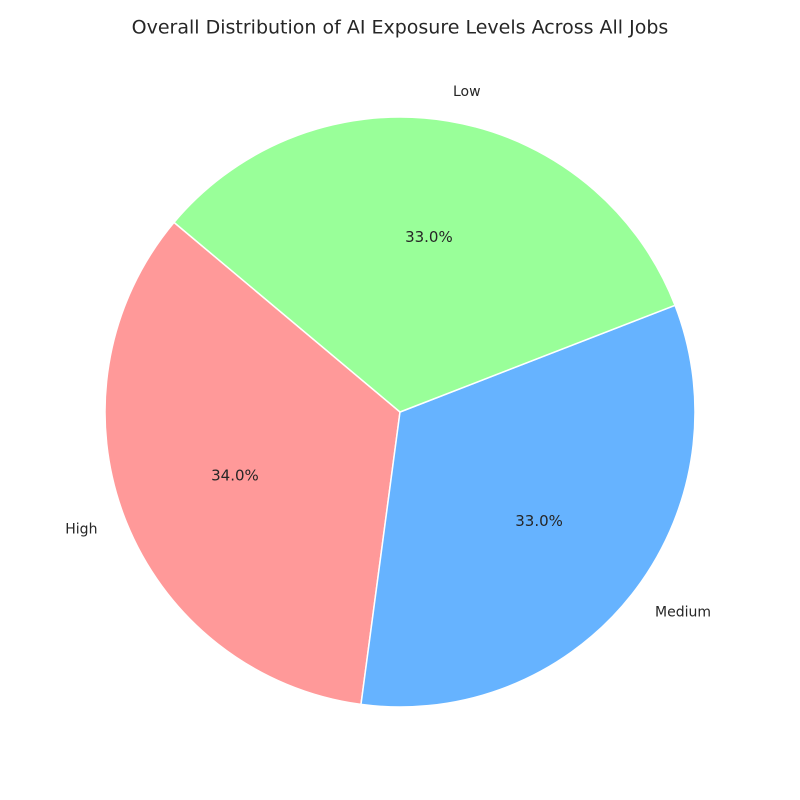 The width and height of the screenshot is (800, 800). What do you see at coordinates (467, 92) in the screenshot?
I see `slice-label: Low` at bounding box center [467, 92].